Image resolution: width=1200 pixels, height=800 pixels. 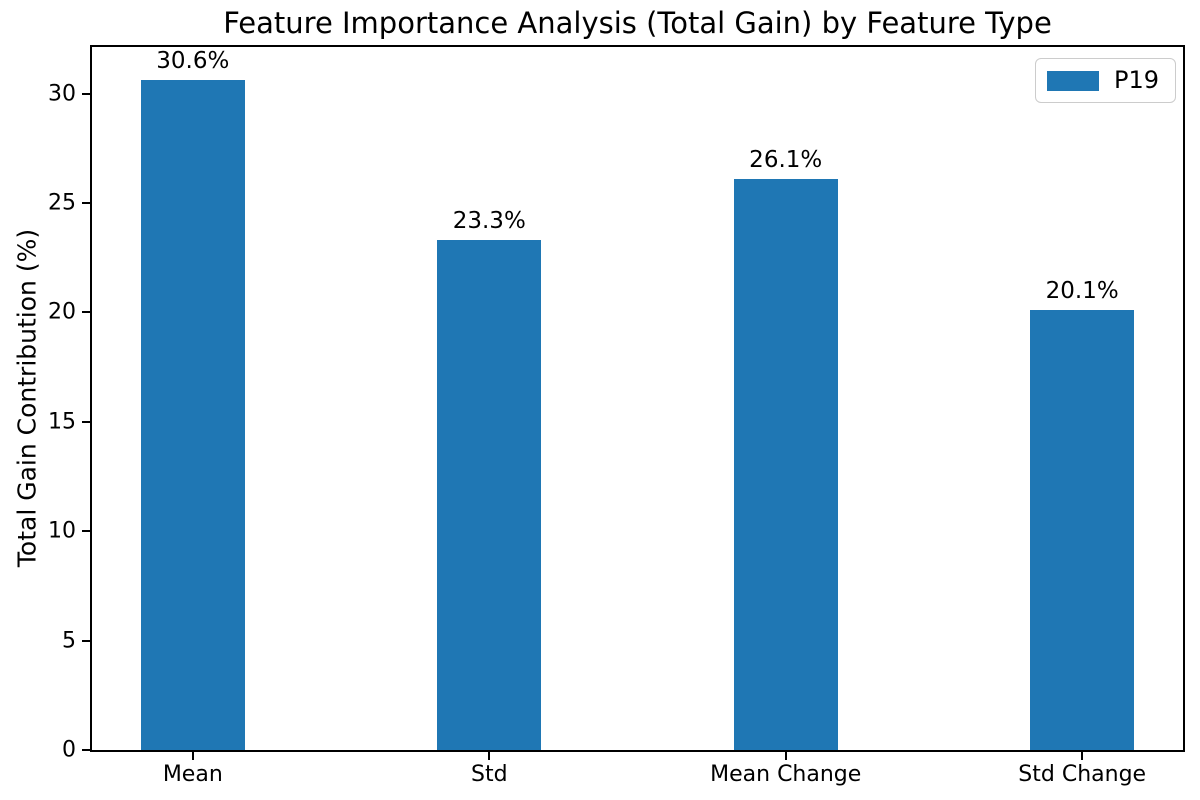 I want to click on bar-std, so click(x=489, y=495).